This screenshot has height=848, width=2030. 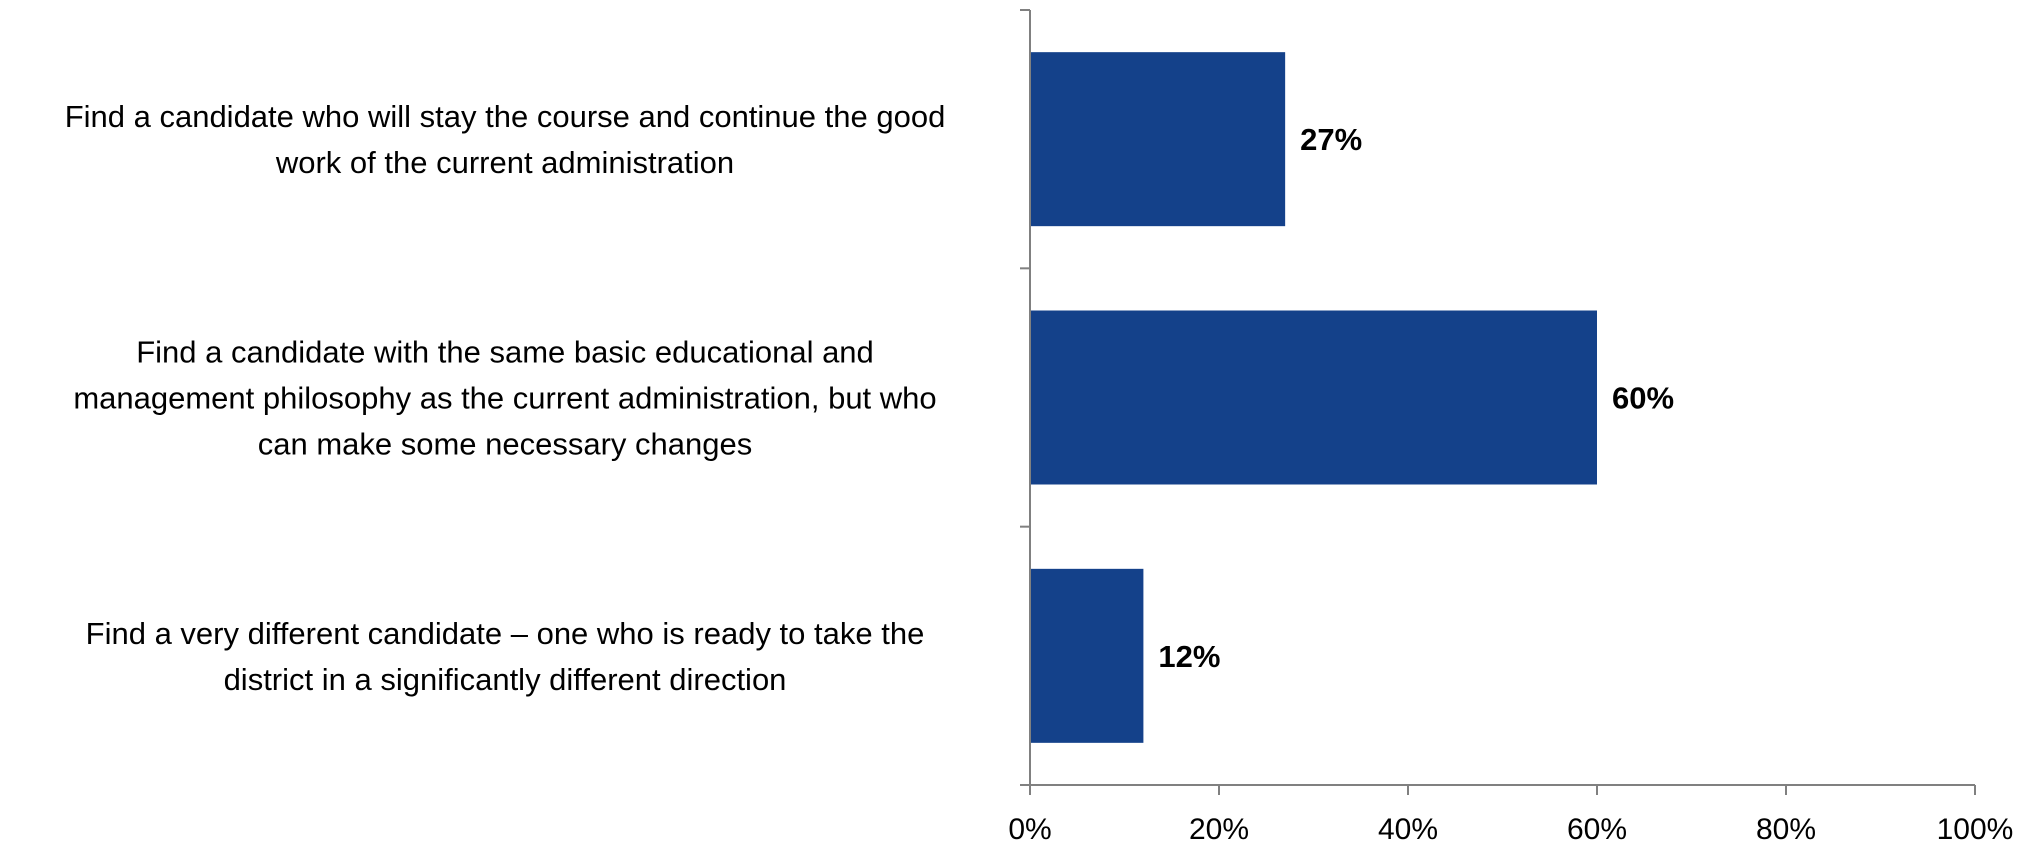 What do you see at coordinates (1189, 656) in the screenshot?
I see `data-label: 12%` at bounding box center [1189, 656].